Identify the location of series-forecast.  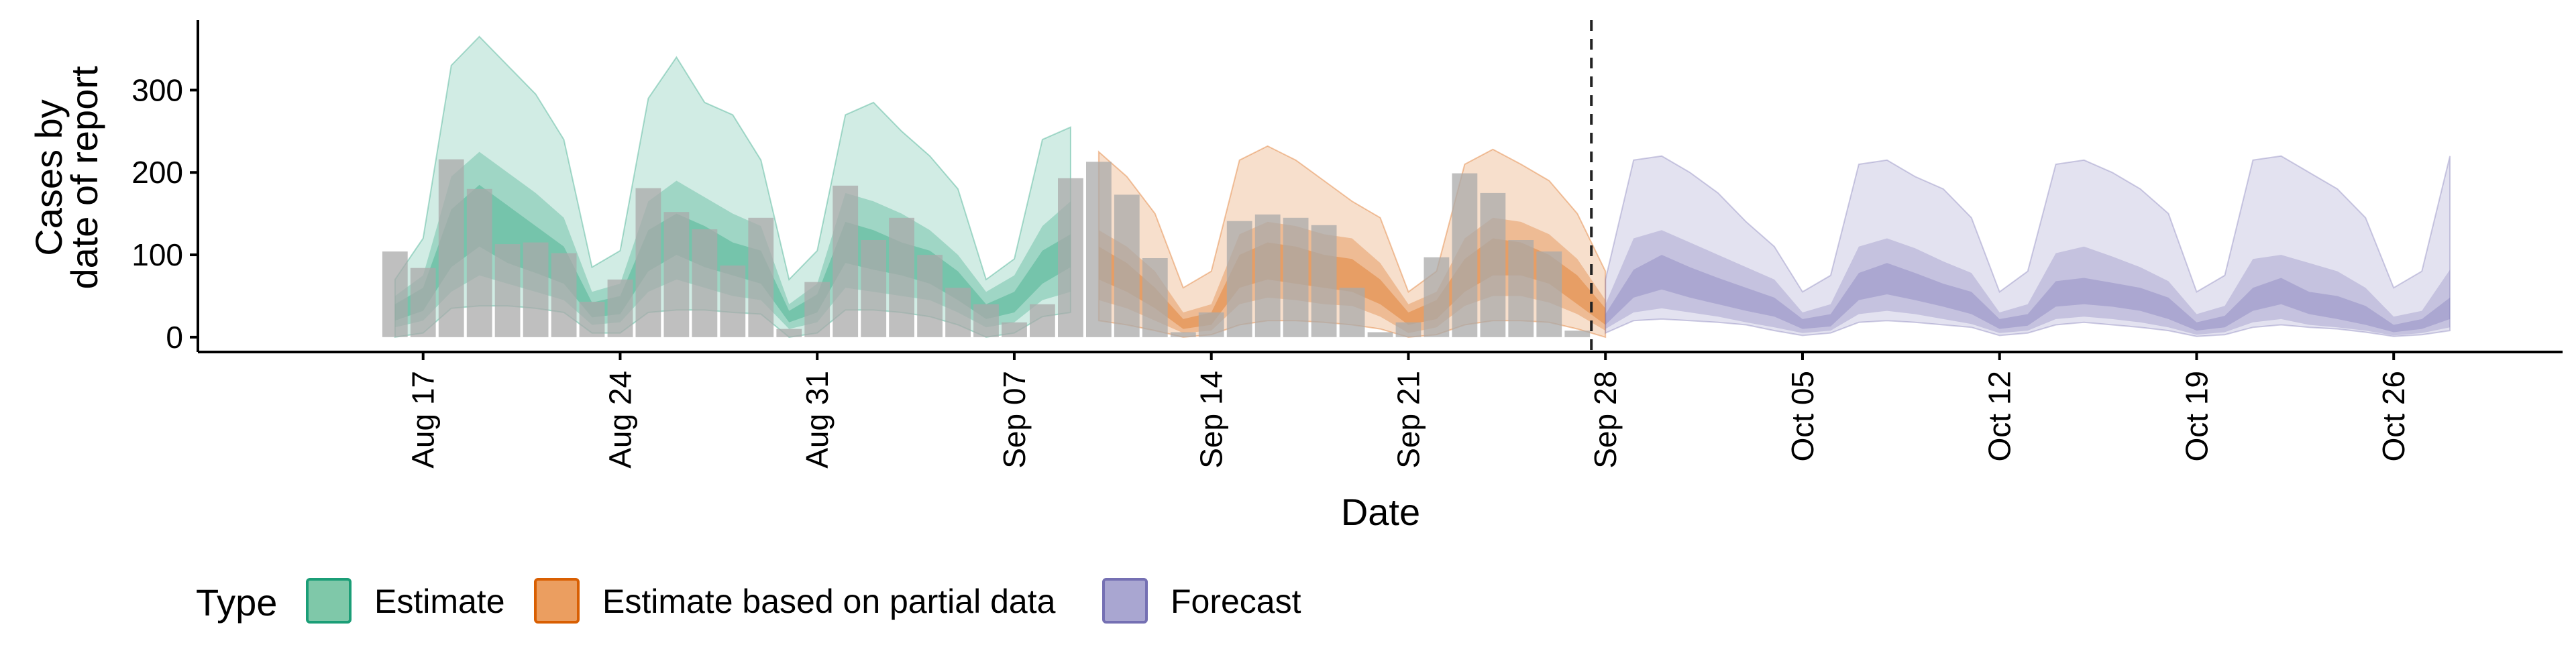
(2028, 246).